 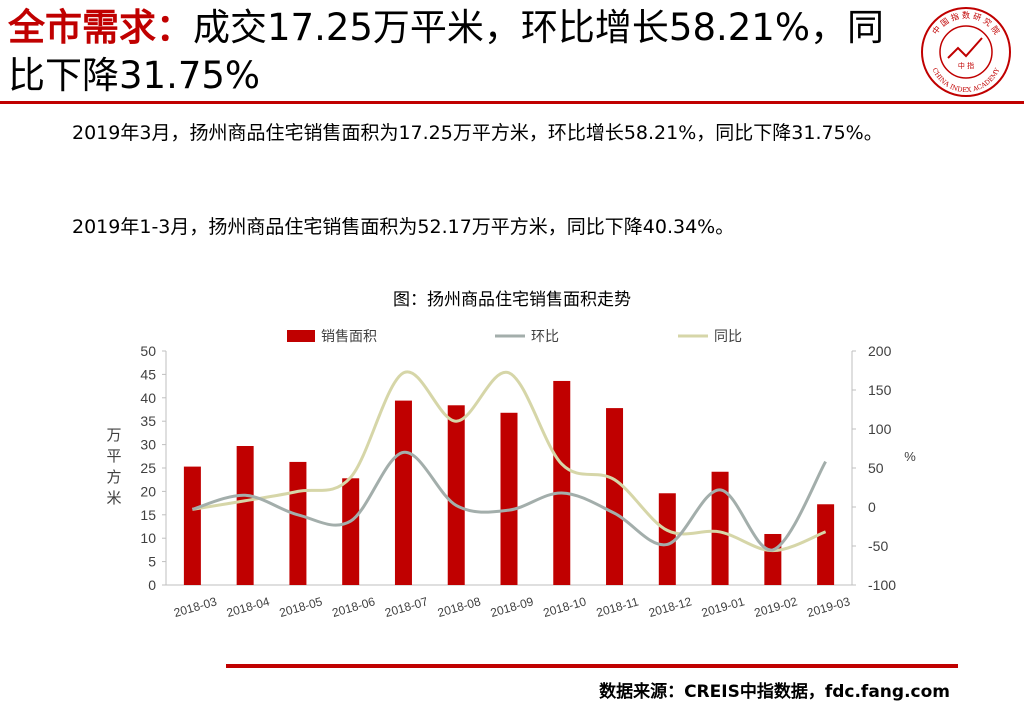 I want to click on x-tick-label: 2018-04, so click(x=248, y=607).